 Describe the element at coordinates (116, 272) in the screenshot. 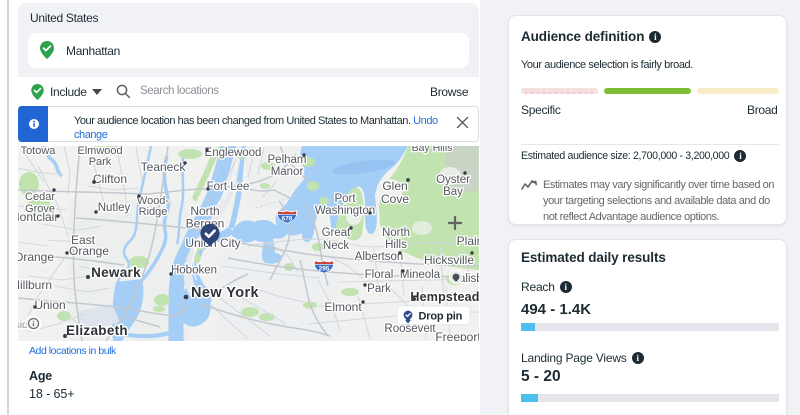

I see `svg-text: Newark` at that location.